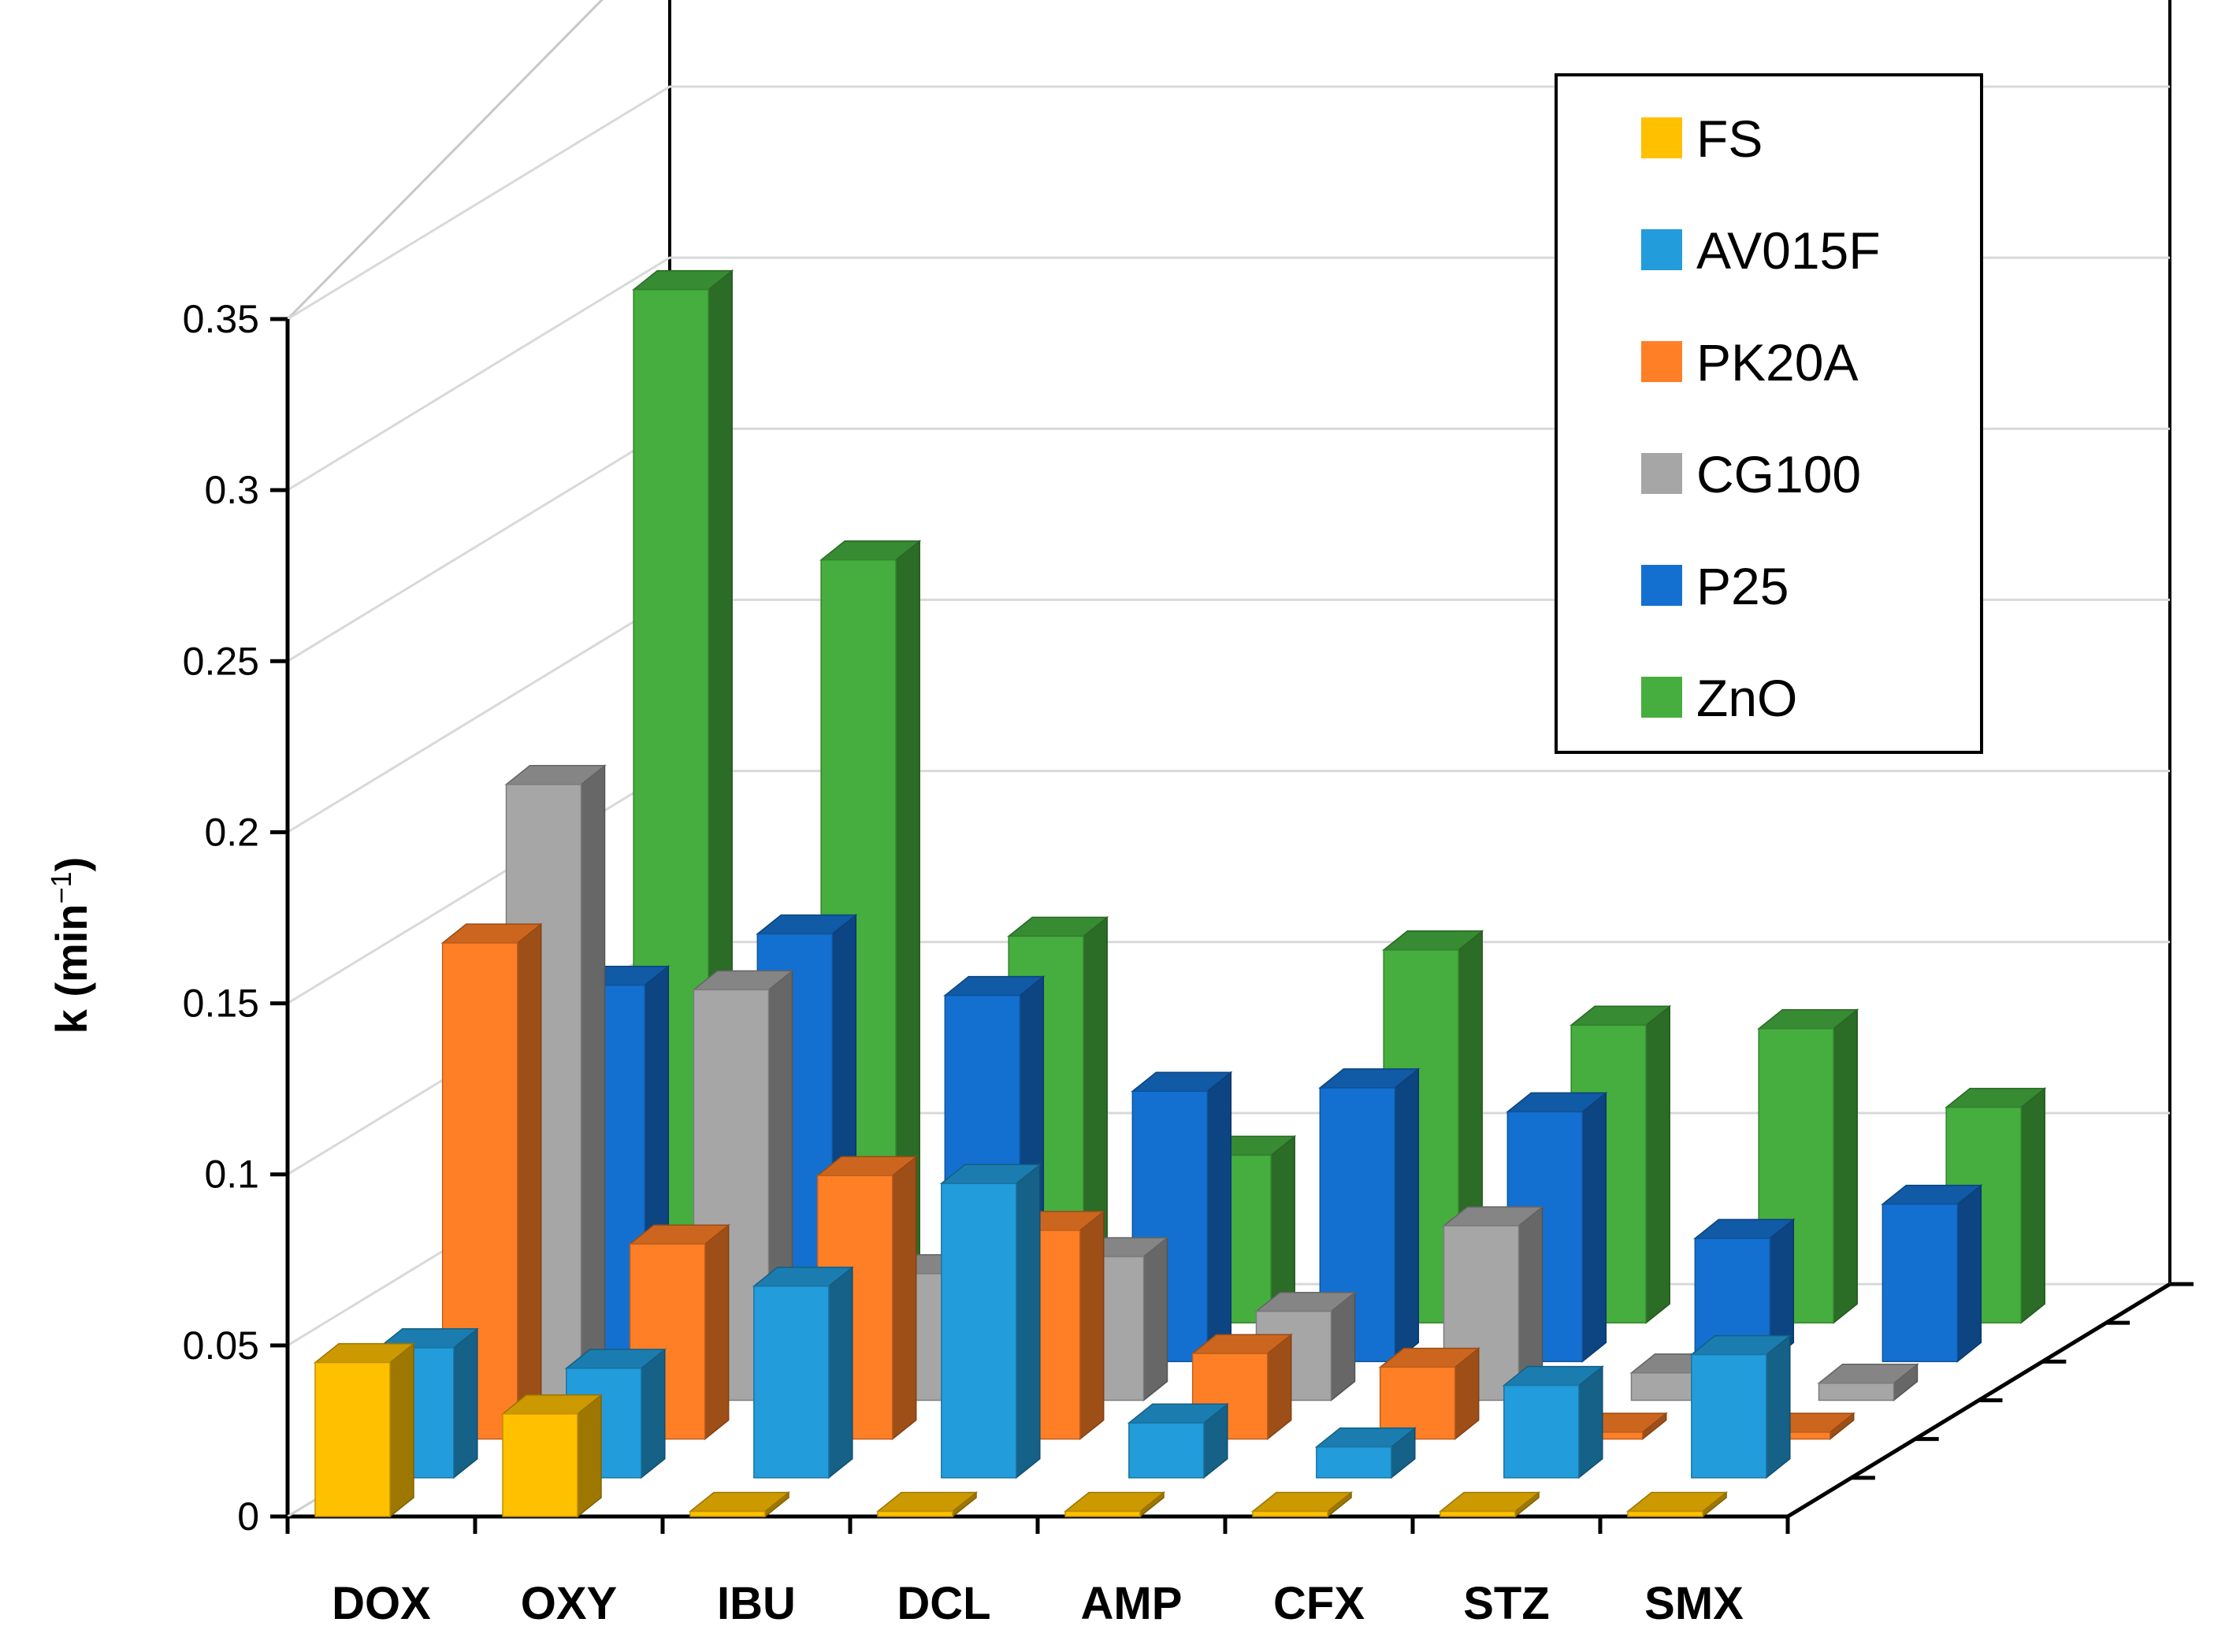 The height and width of the screenshot is (1652, 2214). I want to click on y-axis-title-text: k (min−1), so click(71, 945).